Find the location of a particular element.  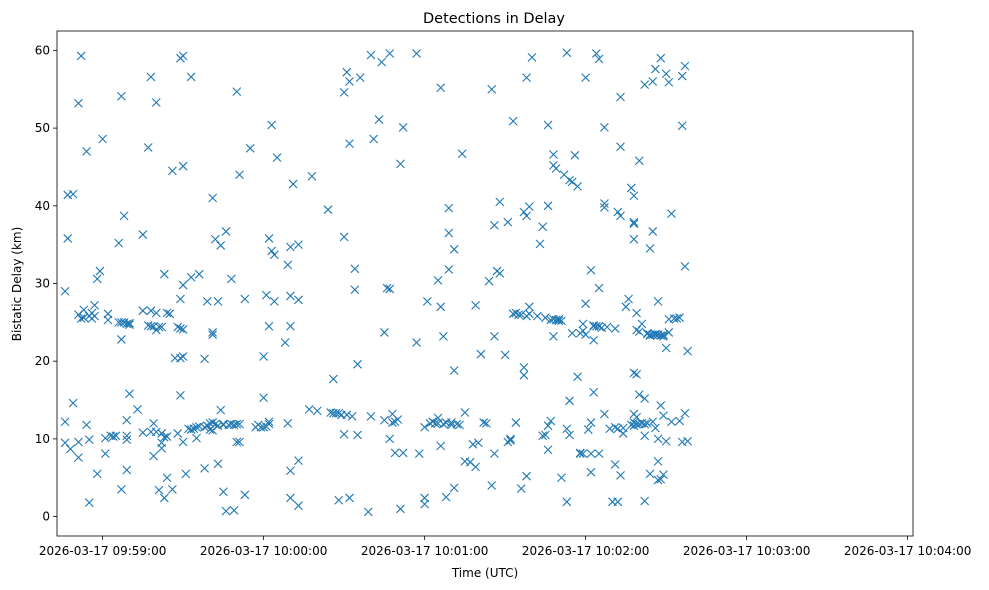

y-axis-label: Bistatic Delay (km) is located at coordinates (17, 284).